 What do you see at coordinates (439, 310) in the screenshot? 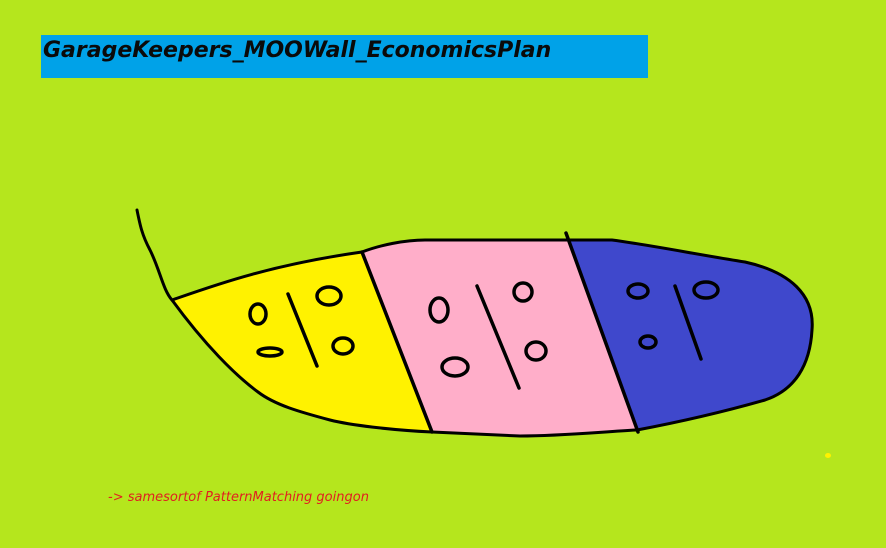
I see `pink-circle-top-left` at bounding box center [439, 310].